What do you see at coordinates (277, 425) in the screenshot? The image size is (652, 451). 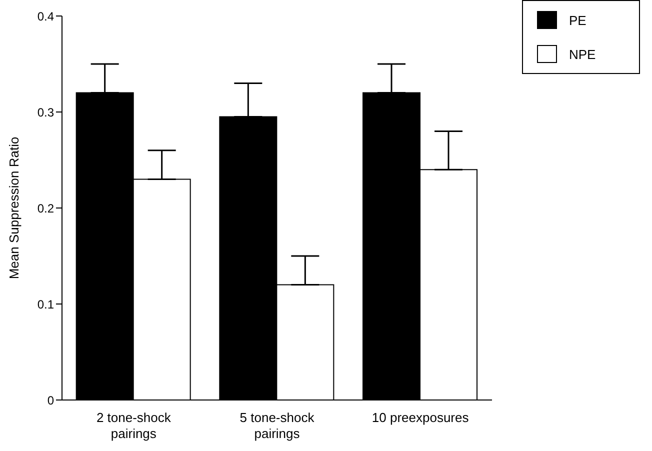 I see `x-tick-label: 5 tone-shock pairings` at bounding box center [277, 425].